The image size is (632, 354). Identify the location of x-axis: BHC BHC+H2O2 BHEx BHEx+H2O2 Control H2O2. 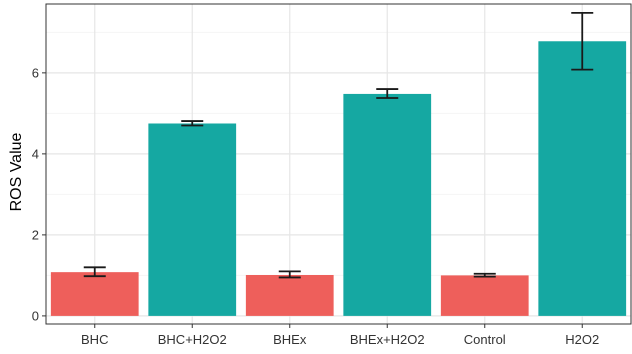
(340, 335).